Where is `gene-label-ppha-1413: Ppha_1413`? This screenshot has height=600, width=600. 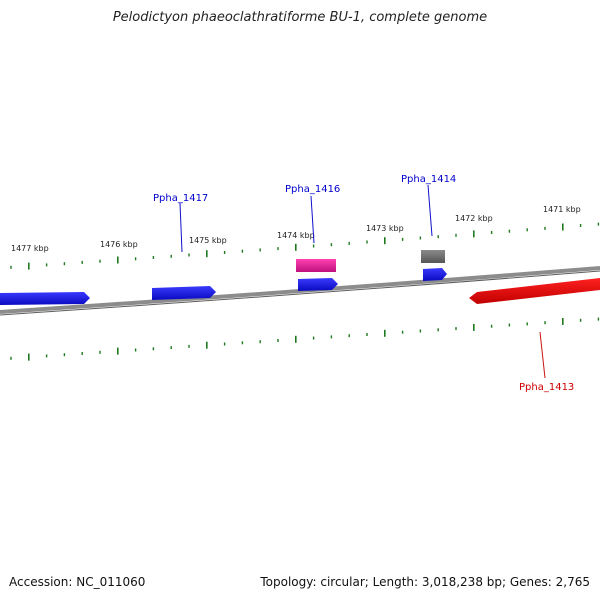
gene-label-ppha-1413: Ppha_1413 is located at coordinates (546, 387).